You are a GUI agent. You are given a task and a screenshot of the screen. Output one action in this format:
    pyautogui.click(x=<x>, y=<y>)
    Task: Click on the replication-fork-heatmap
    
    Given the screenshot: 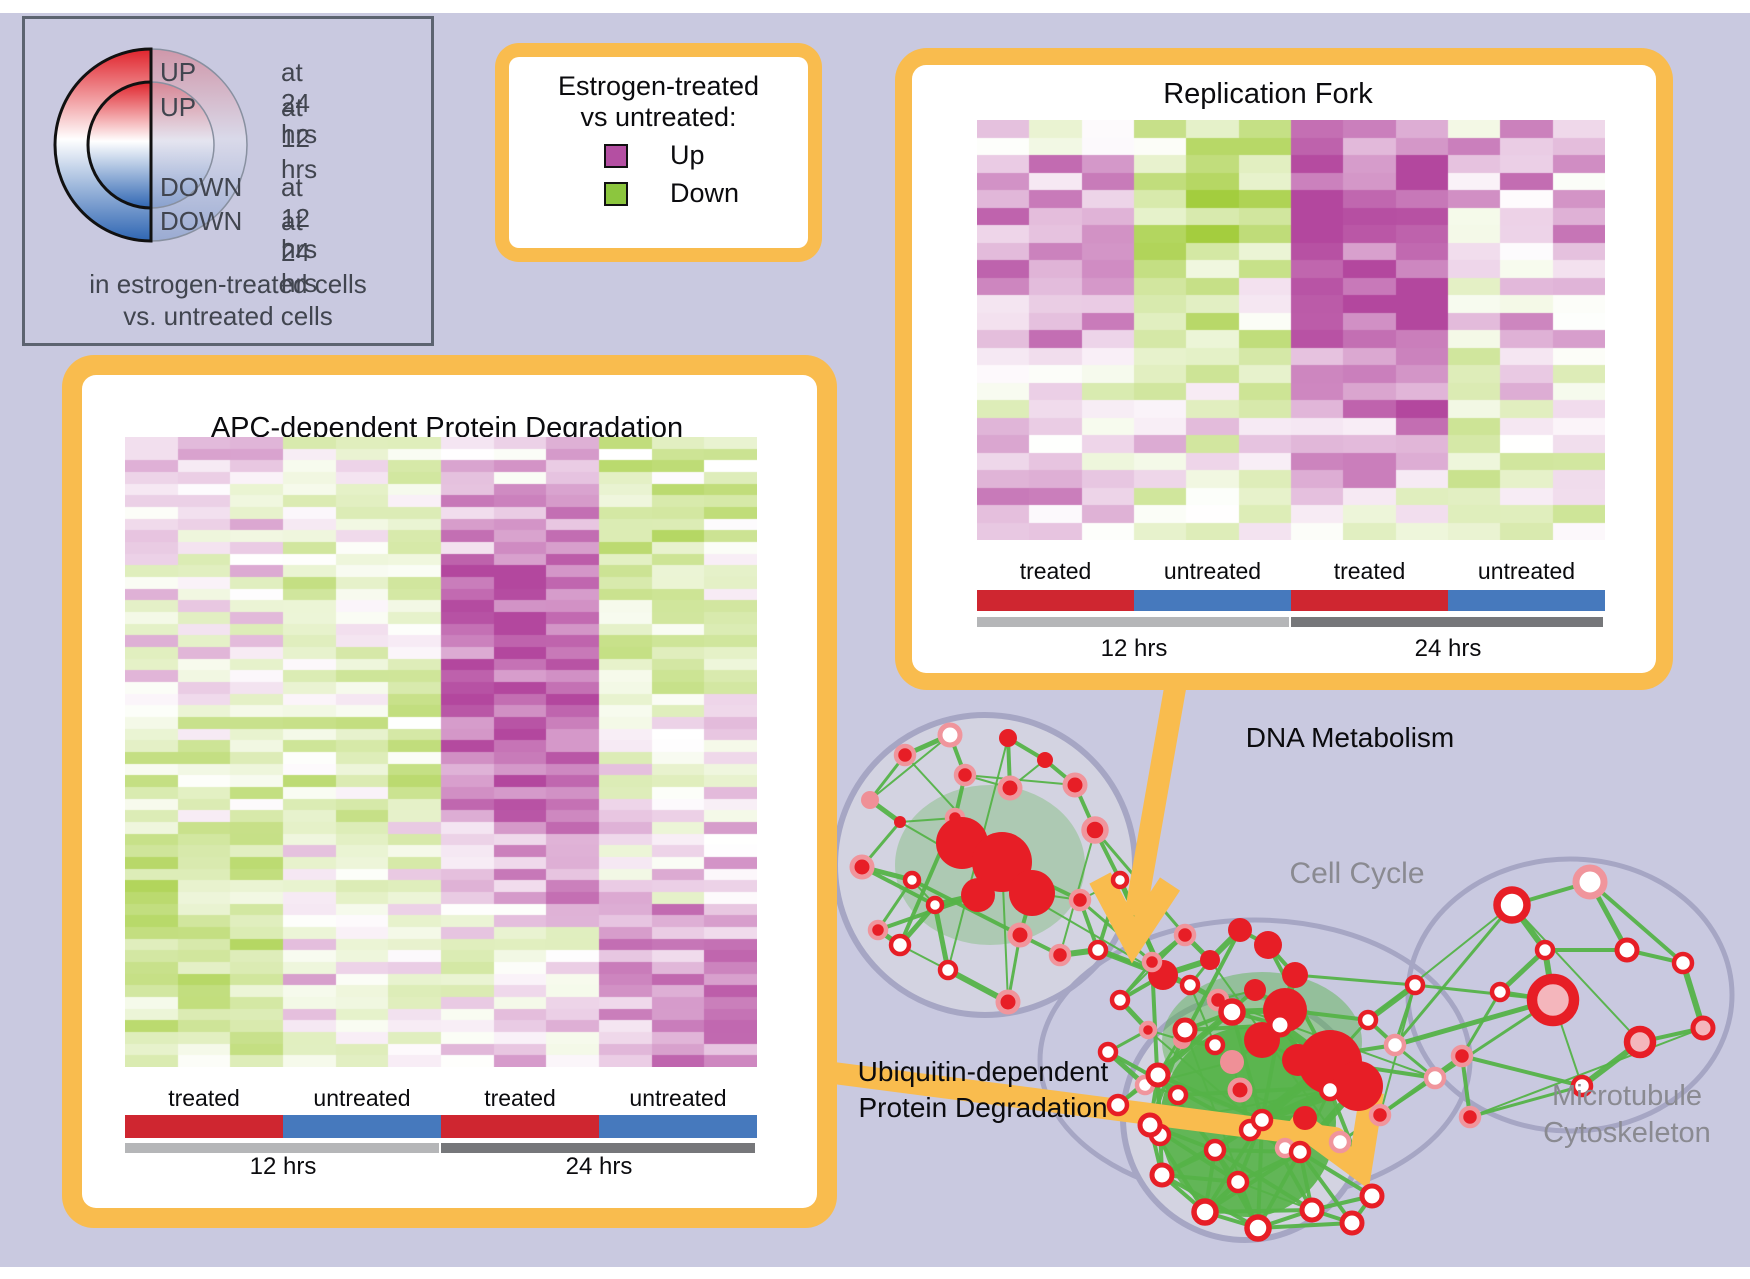 What is the action you would take?
    pyautogui.click(x=1291, y=330)
    